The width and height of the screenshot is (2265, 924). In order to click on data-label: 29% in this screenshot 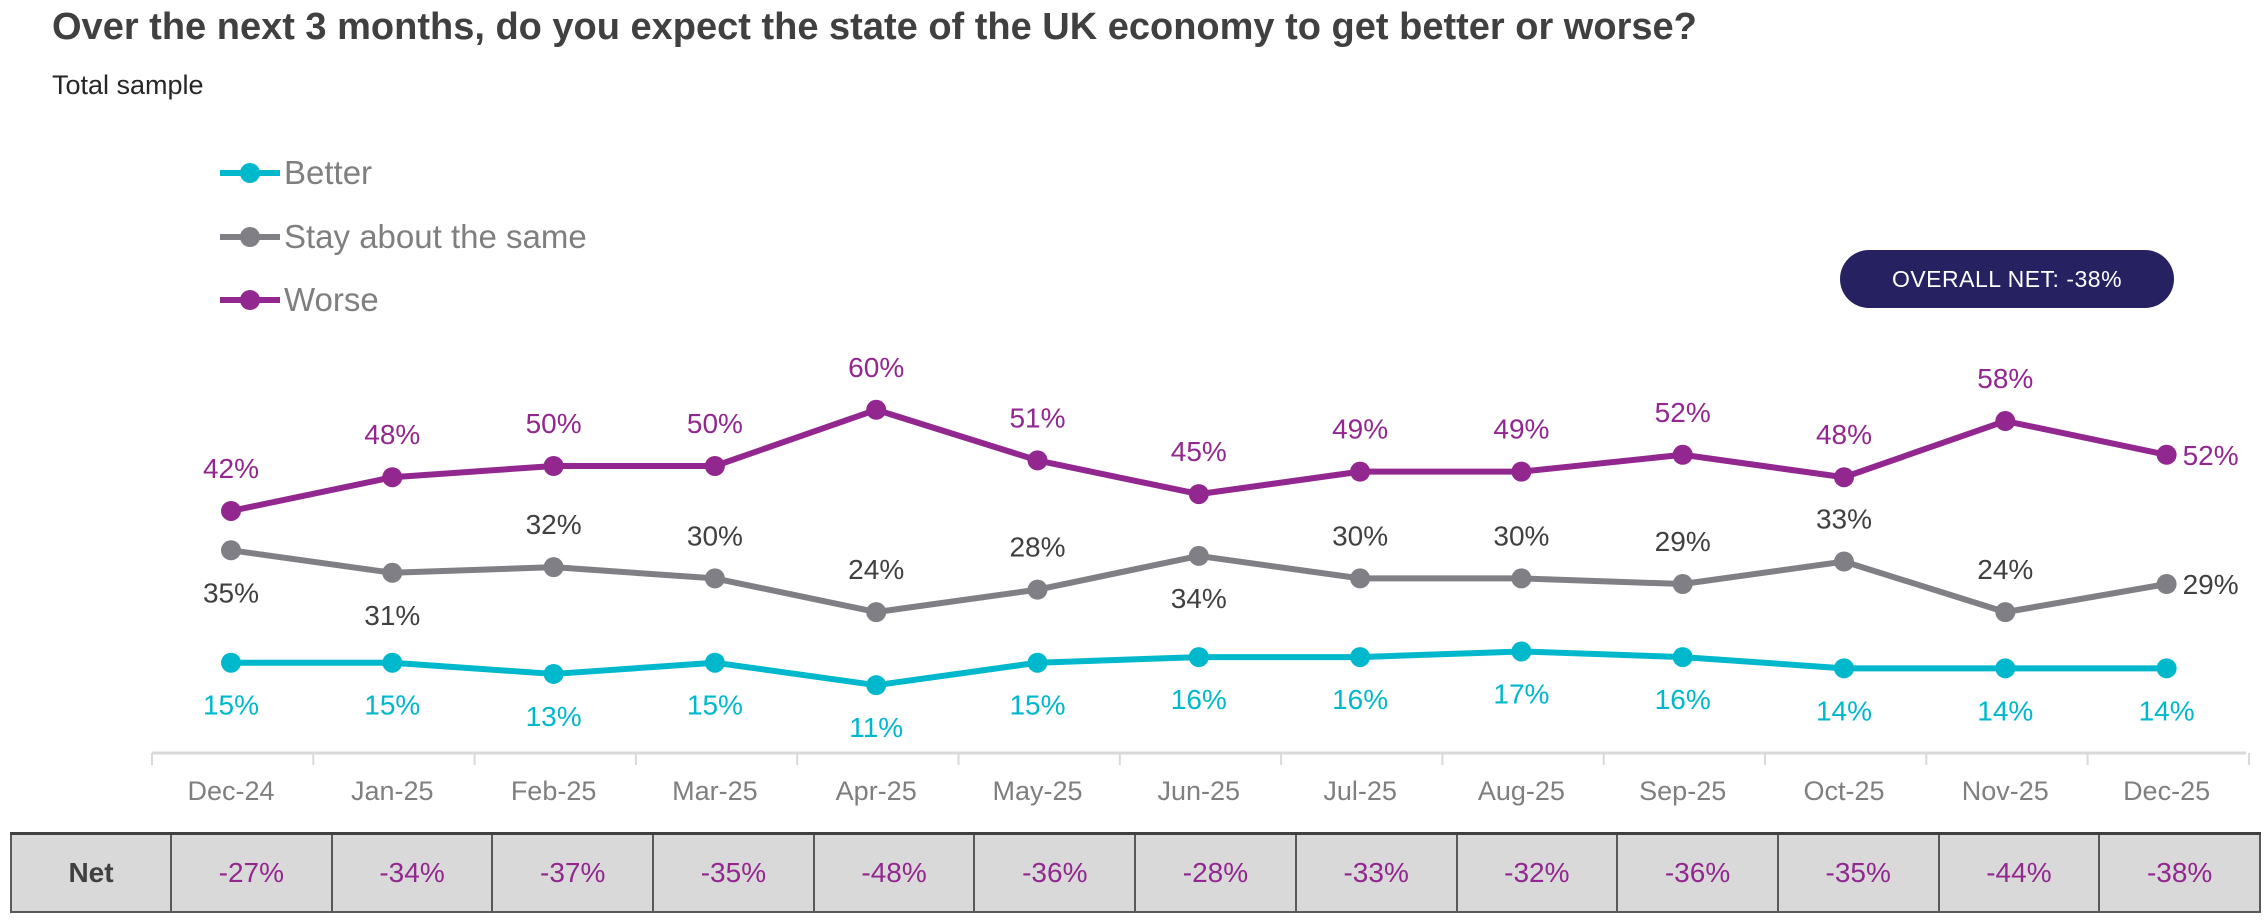, I will do `click(1683, 541)`.